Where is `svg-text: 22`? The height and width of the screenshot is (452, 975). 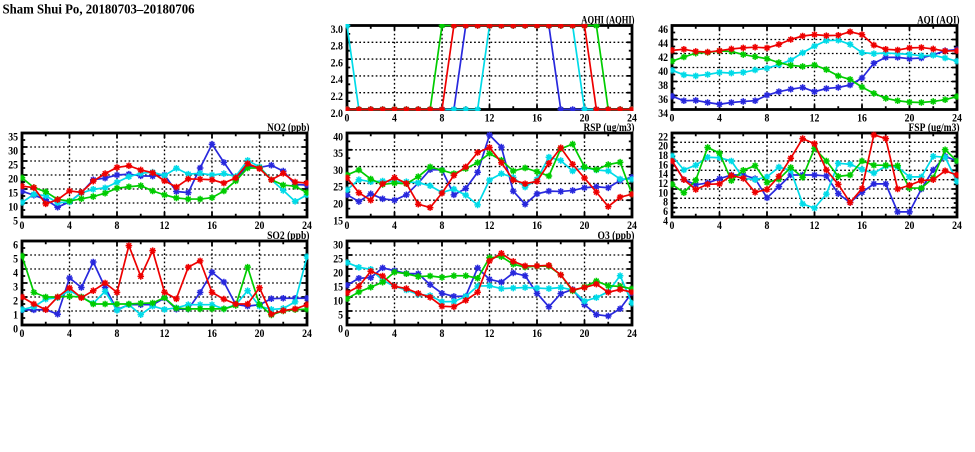 svg-text: 22 is located at coordinates (663, 136).